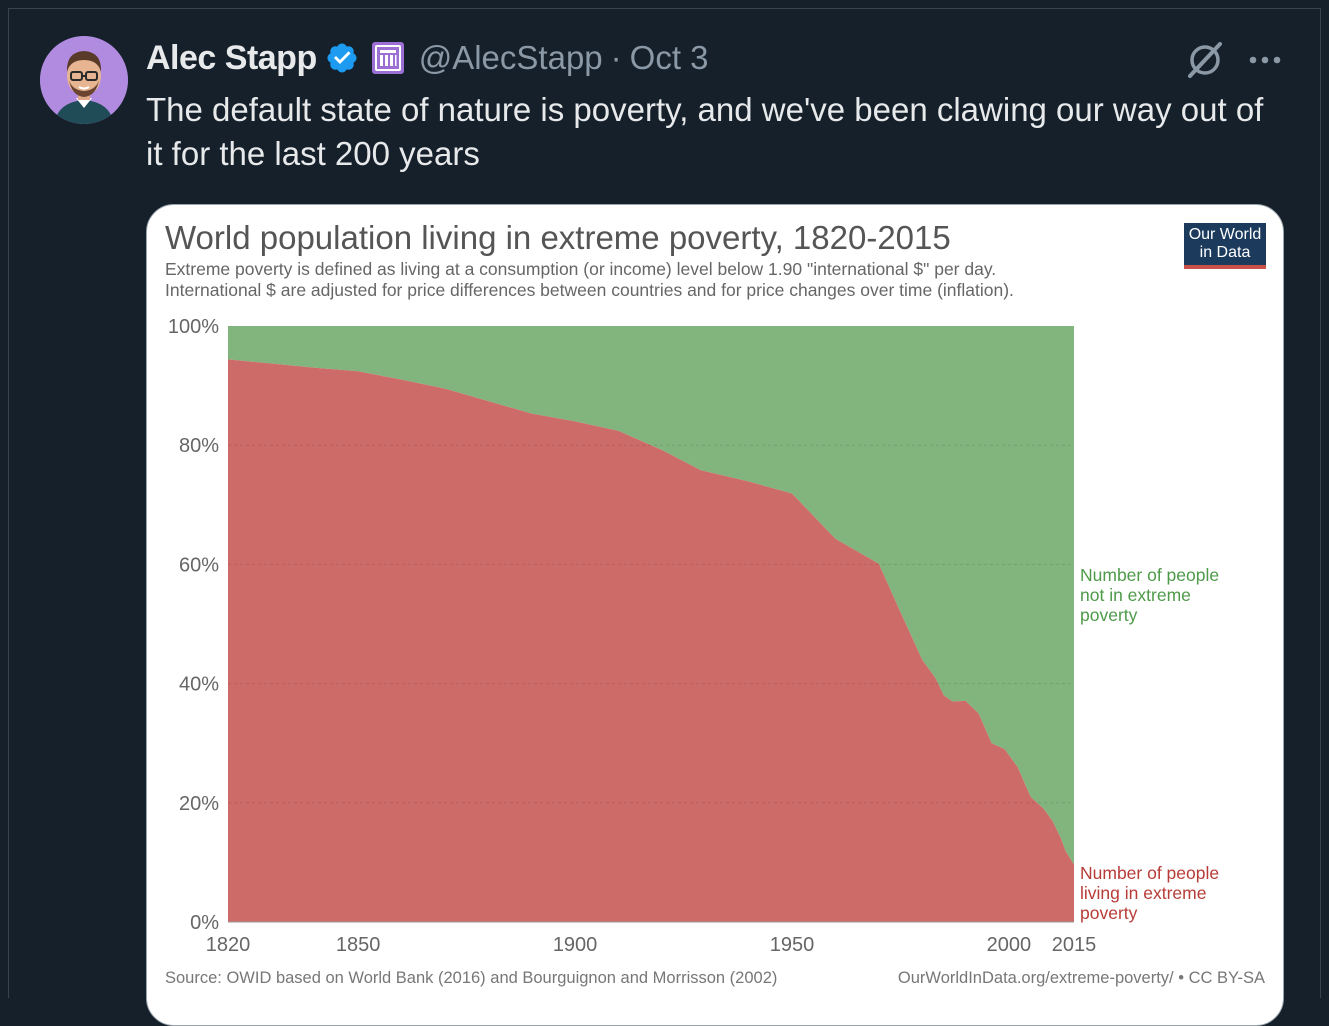 This screenshot has height=1026, width=1329. I want to click on avatar-illustration, so click(84, 80).